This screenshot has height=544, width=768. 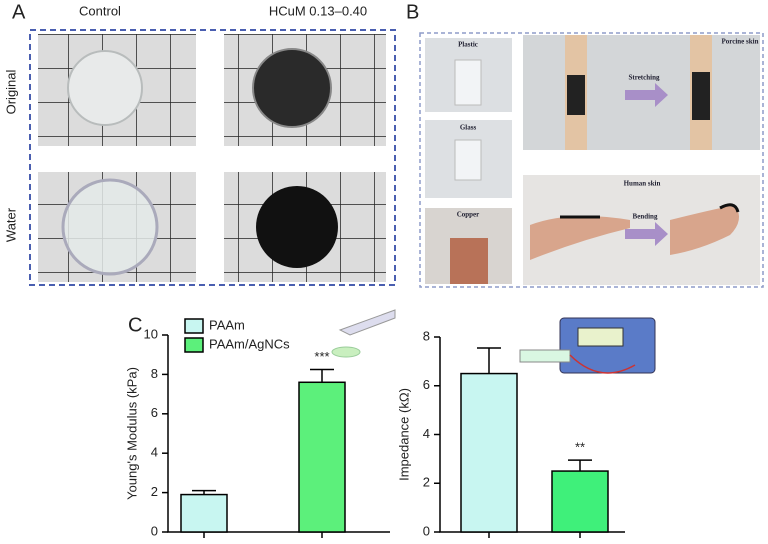 What do you see at coordinates (403, 434) in the screenshot?
I see `y-axis-label: Impedance (kΩ)` at bounding box center [403, 434].